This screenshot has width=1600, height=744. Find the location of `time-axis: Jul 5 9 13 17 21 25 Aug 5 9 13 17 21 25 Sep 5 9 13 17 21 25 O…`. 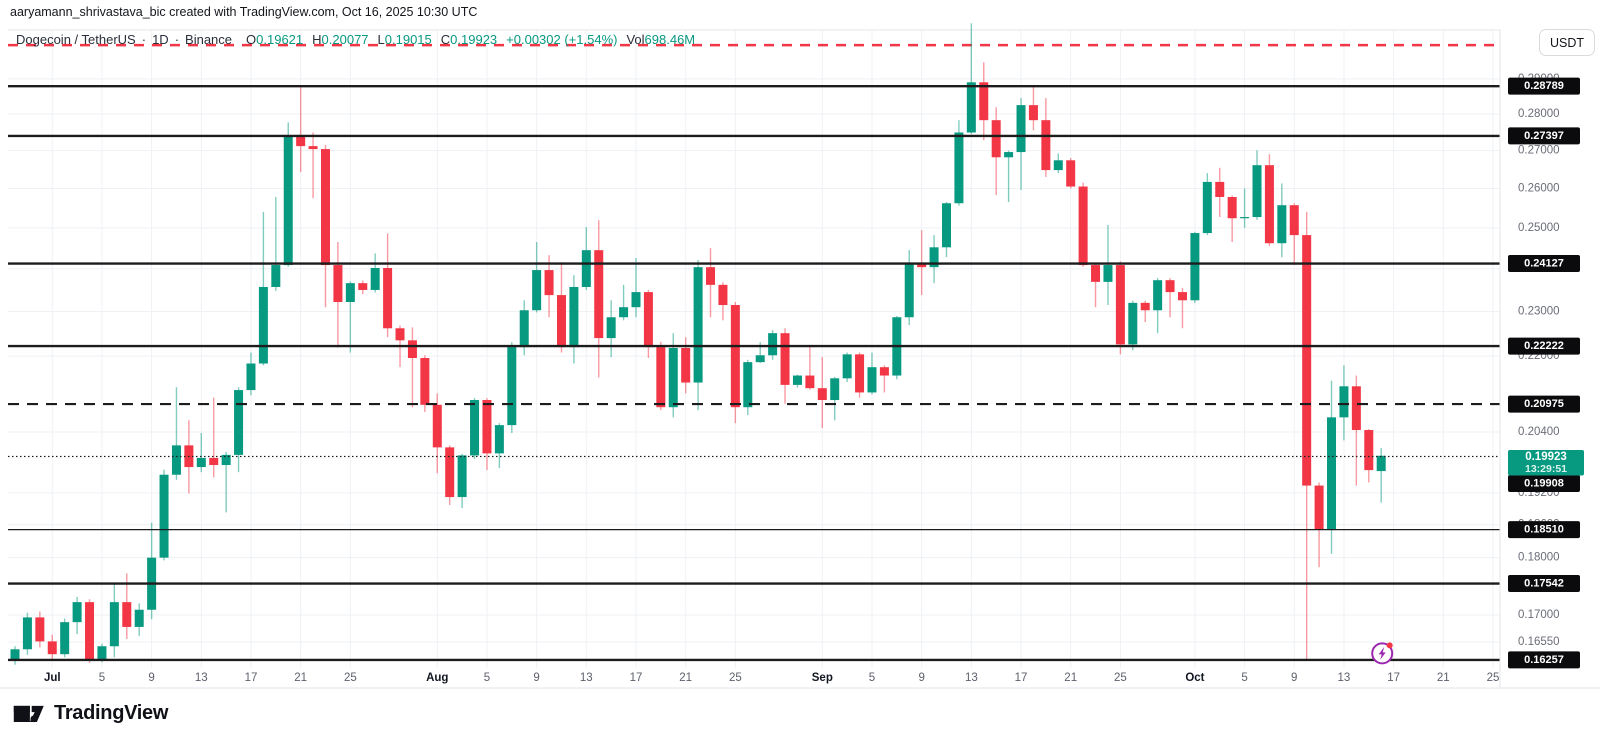

time-axis: Jul 5 9 13 17 21 25 Aug 5 9 13 17 21 25 Sep 5 9 13 17 21 25 O… is located at coordinates (800, 680).